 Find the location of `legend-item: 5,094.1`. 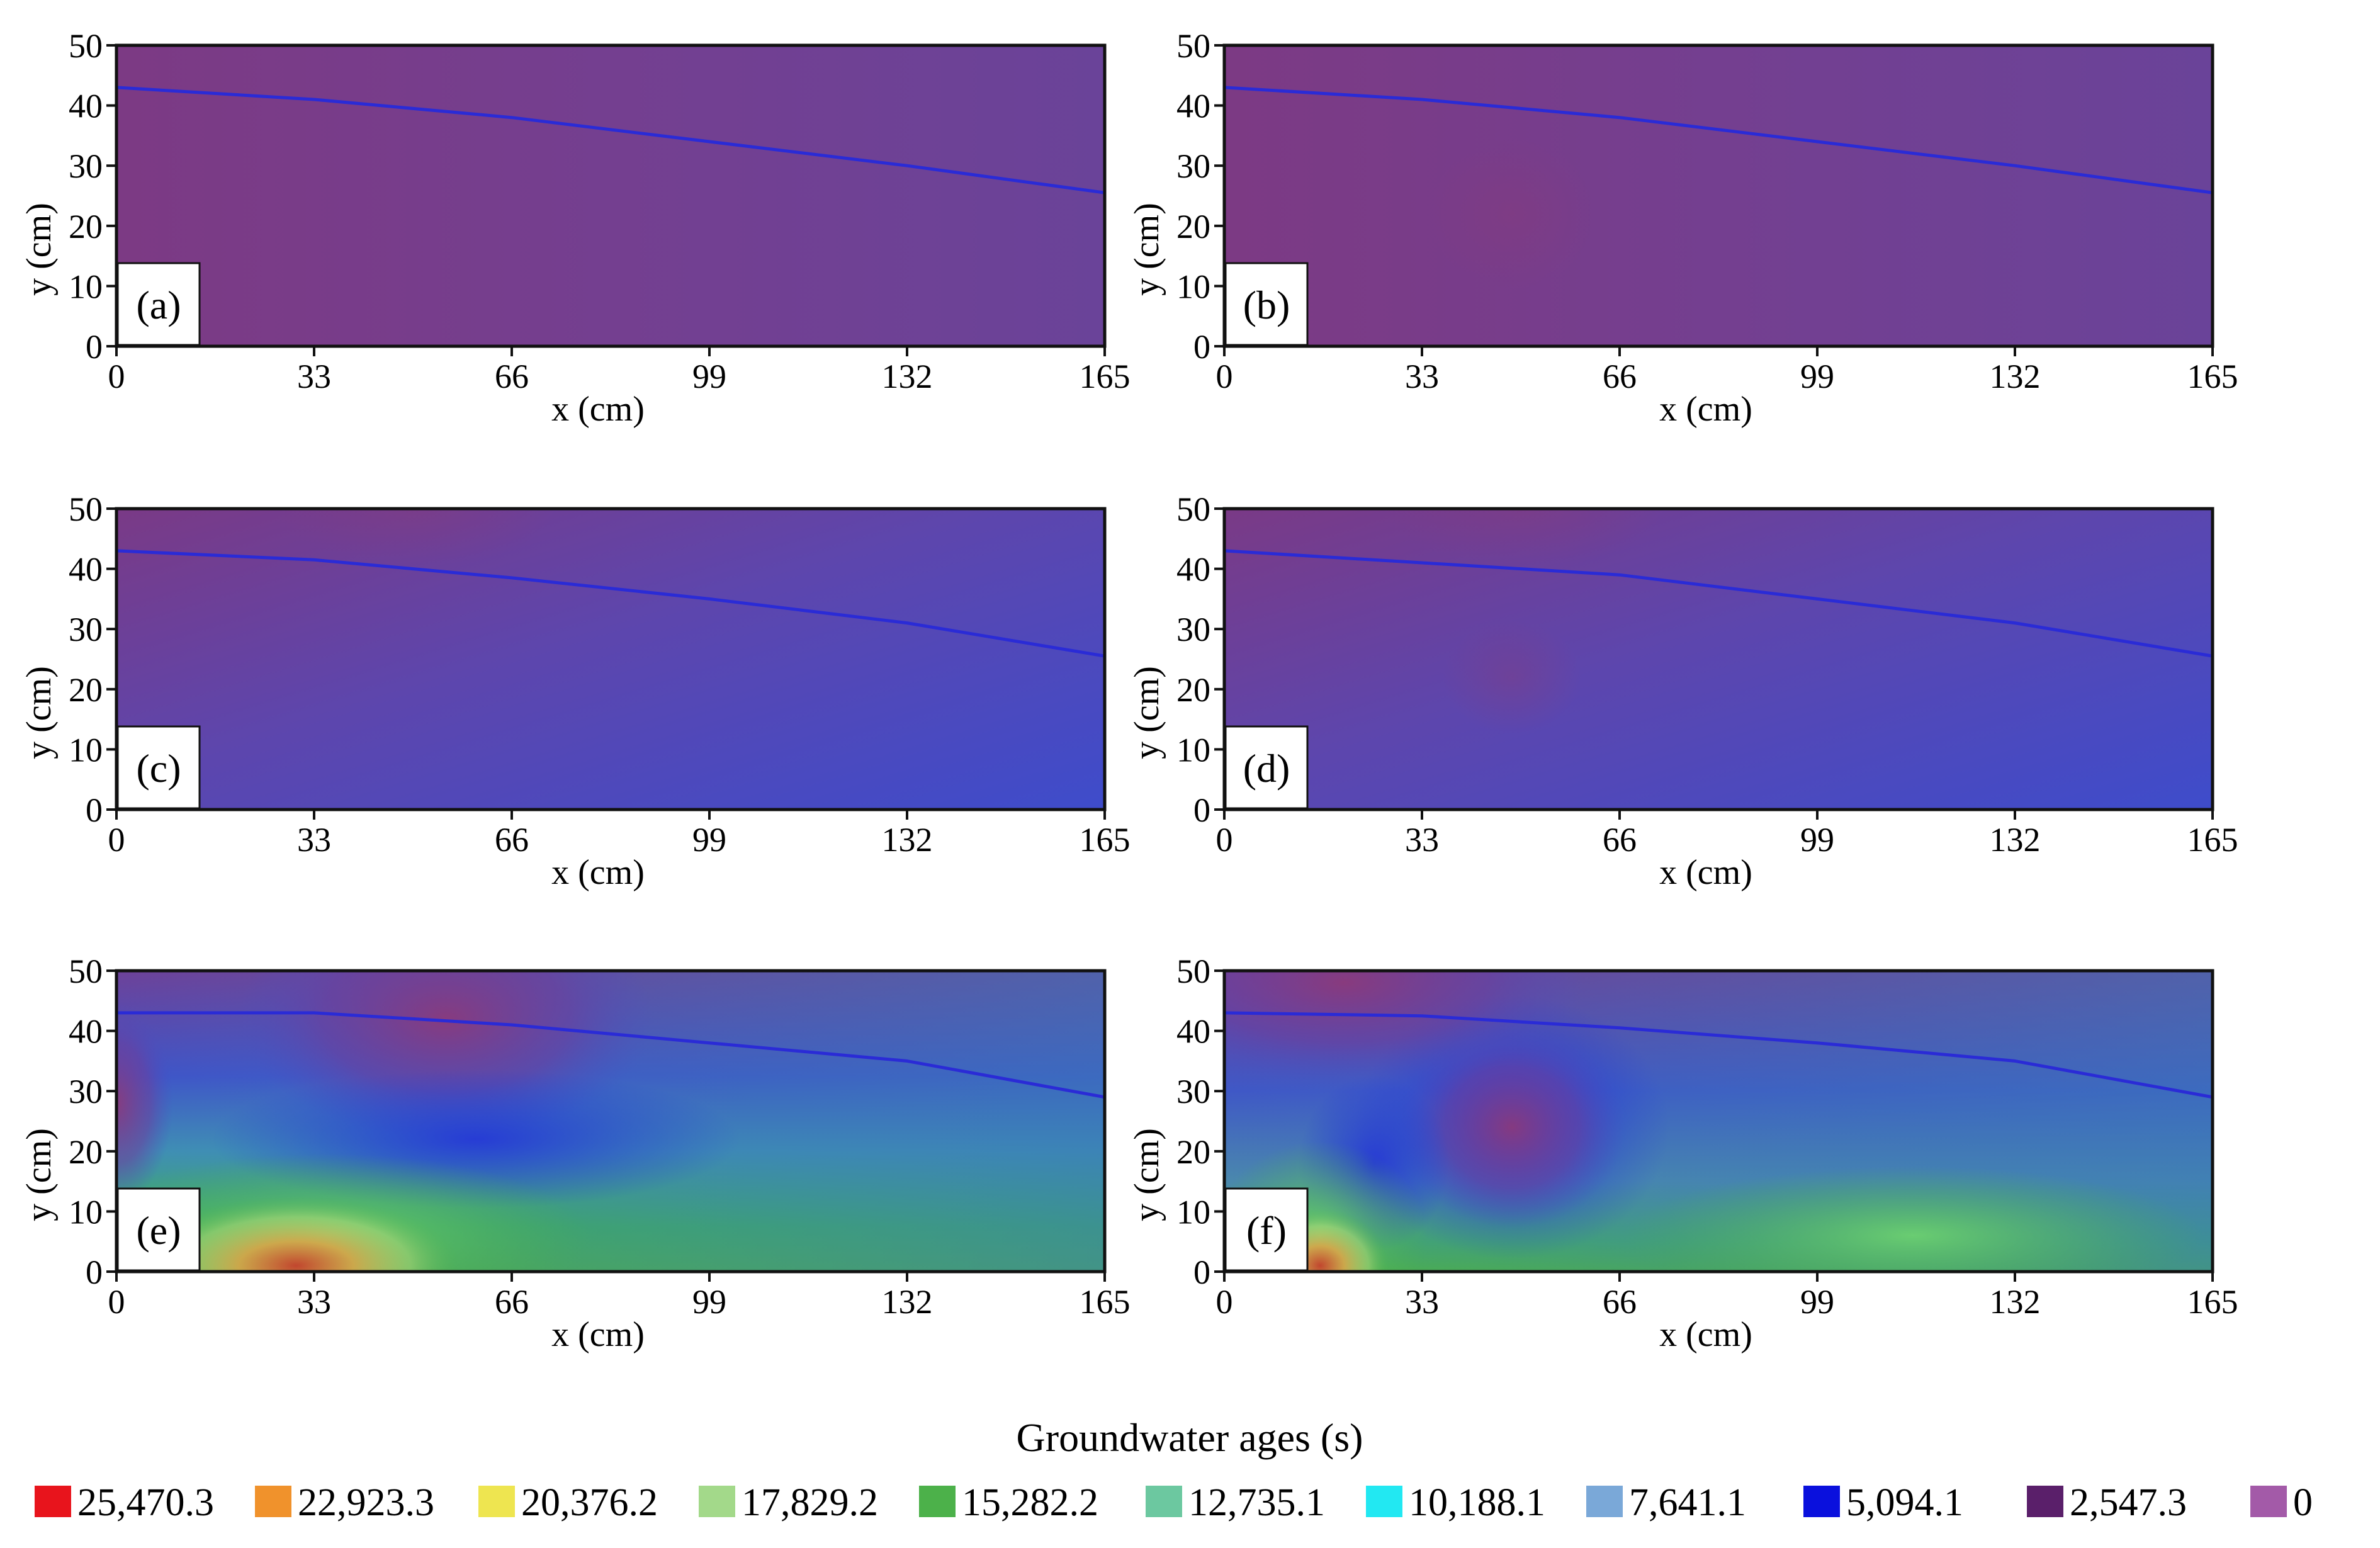

legend-item: 5,094.1 is located at coordinates (1883, 1502).